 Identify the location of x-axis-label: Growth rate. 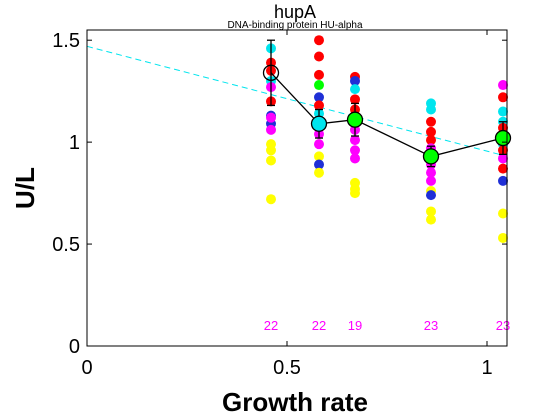
(295, 402).